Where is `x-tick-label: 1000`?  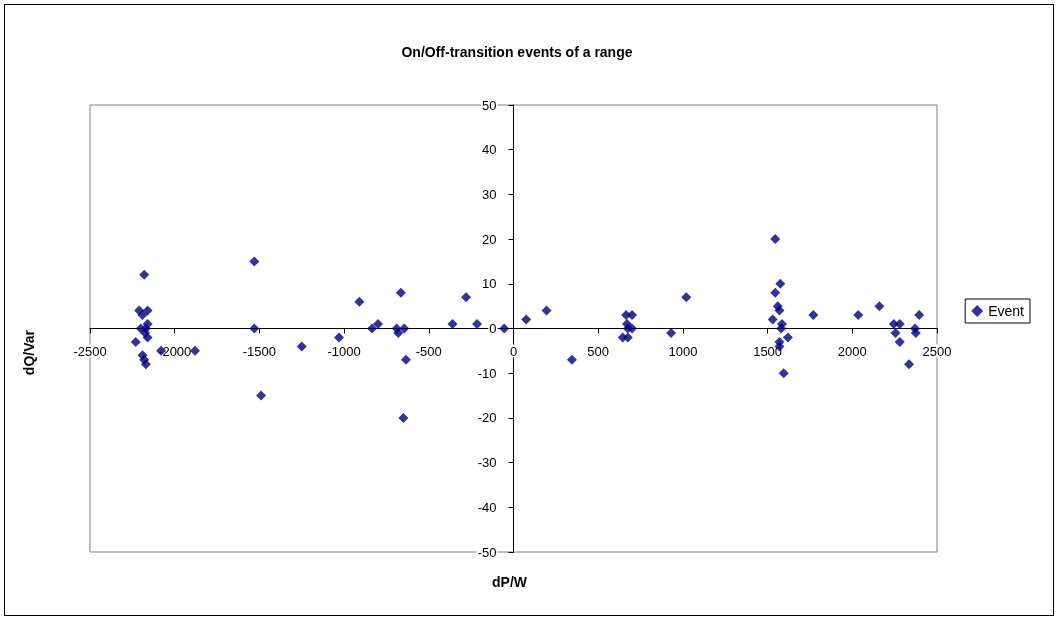
x-tick-label: 1000 is located at coordinates (683, 351).